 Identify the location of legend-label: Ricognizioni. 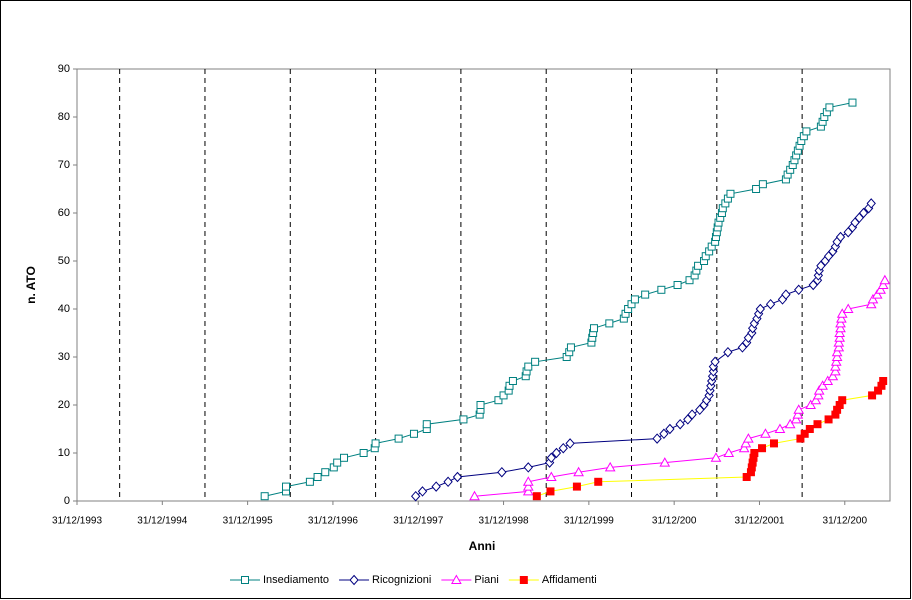
(401, 580).